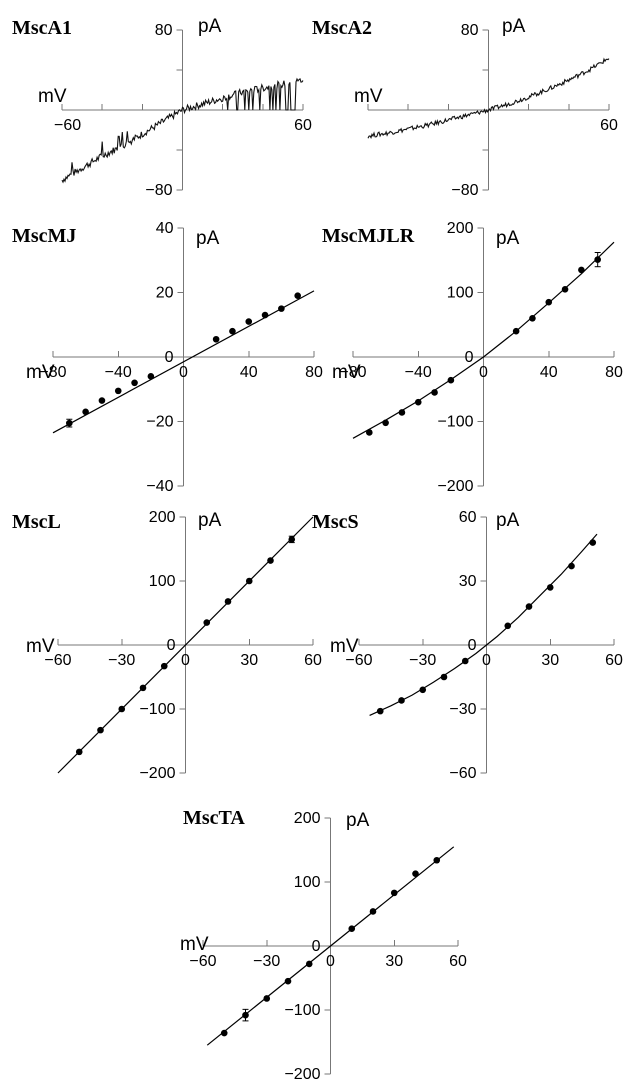 The image size is (631, 1082). I want to click on panel-title: MscA2, so click(342, 28).